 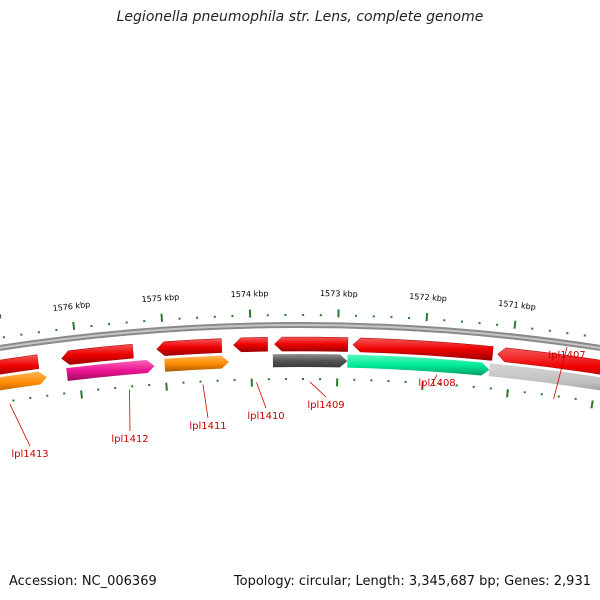 What do you see at coordinates (428, 297) in the screenshot?
I see `scale-label: 1572 kbp` at bounding box center [428, 297].